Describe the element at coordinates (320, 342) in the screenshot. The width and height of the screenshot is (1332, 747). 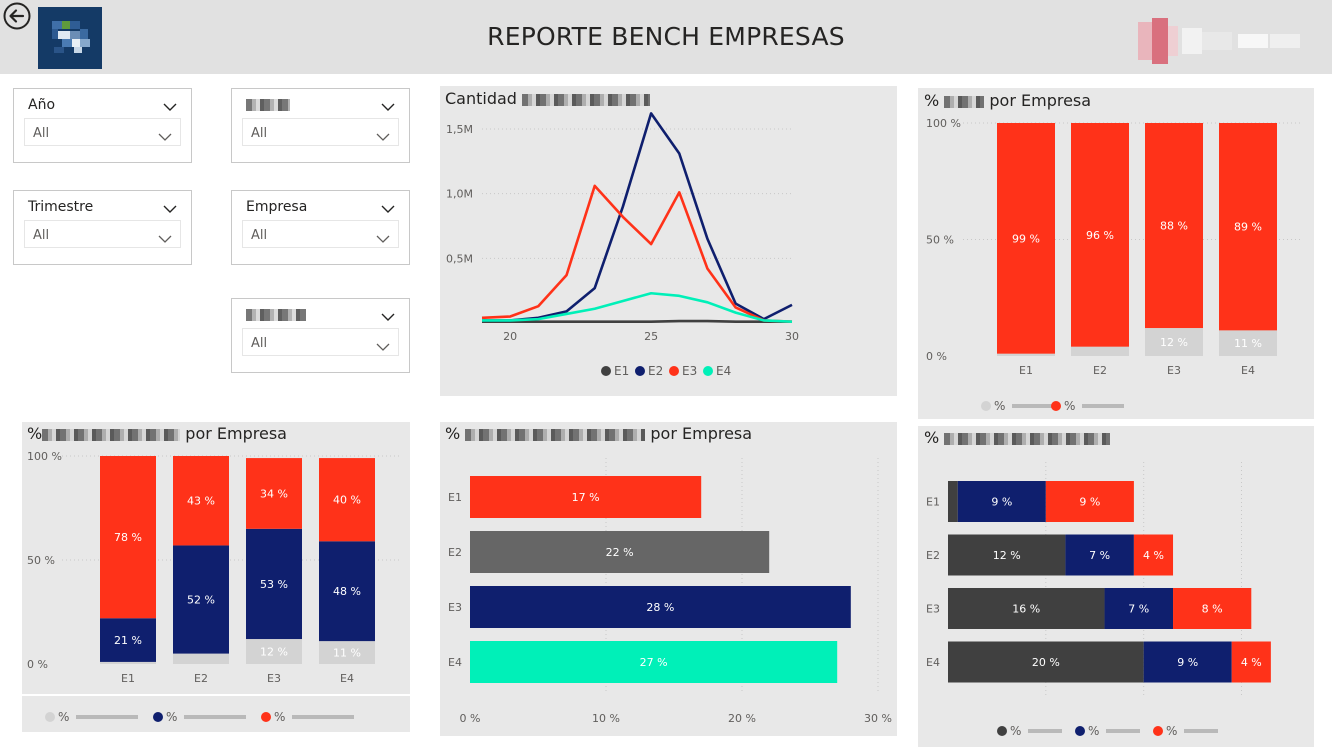
I see `dropdown-filter-5: All` at that location.